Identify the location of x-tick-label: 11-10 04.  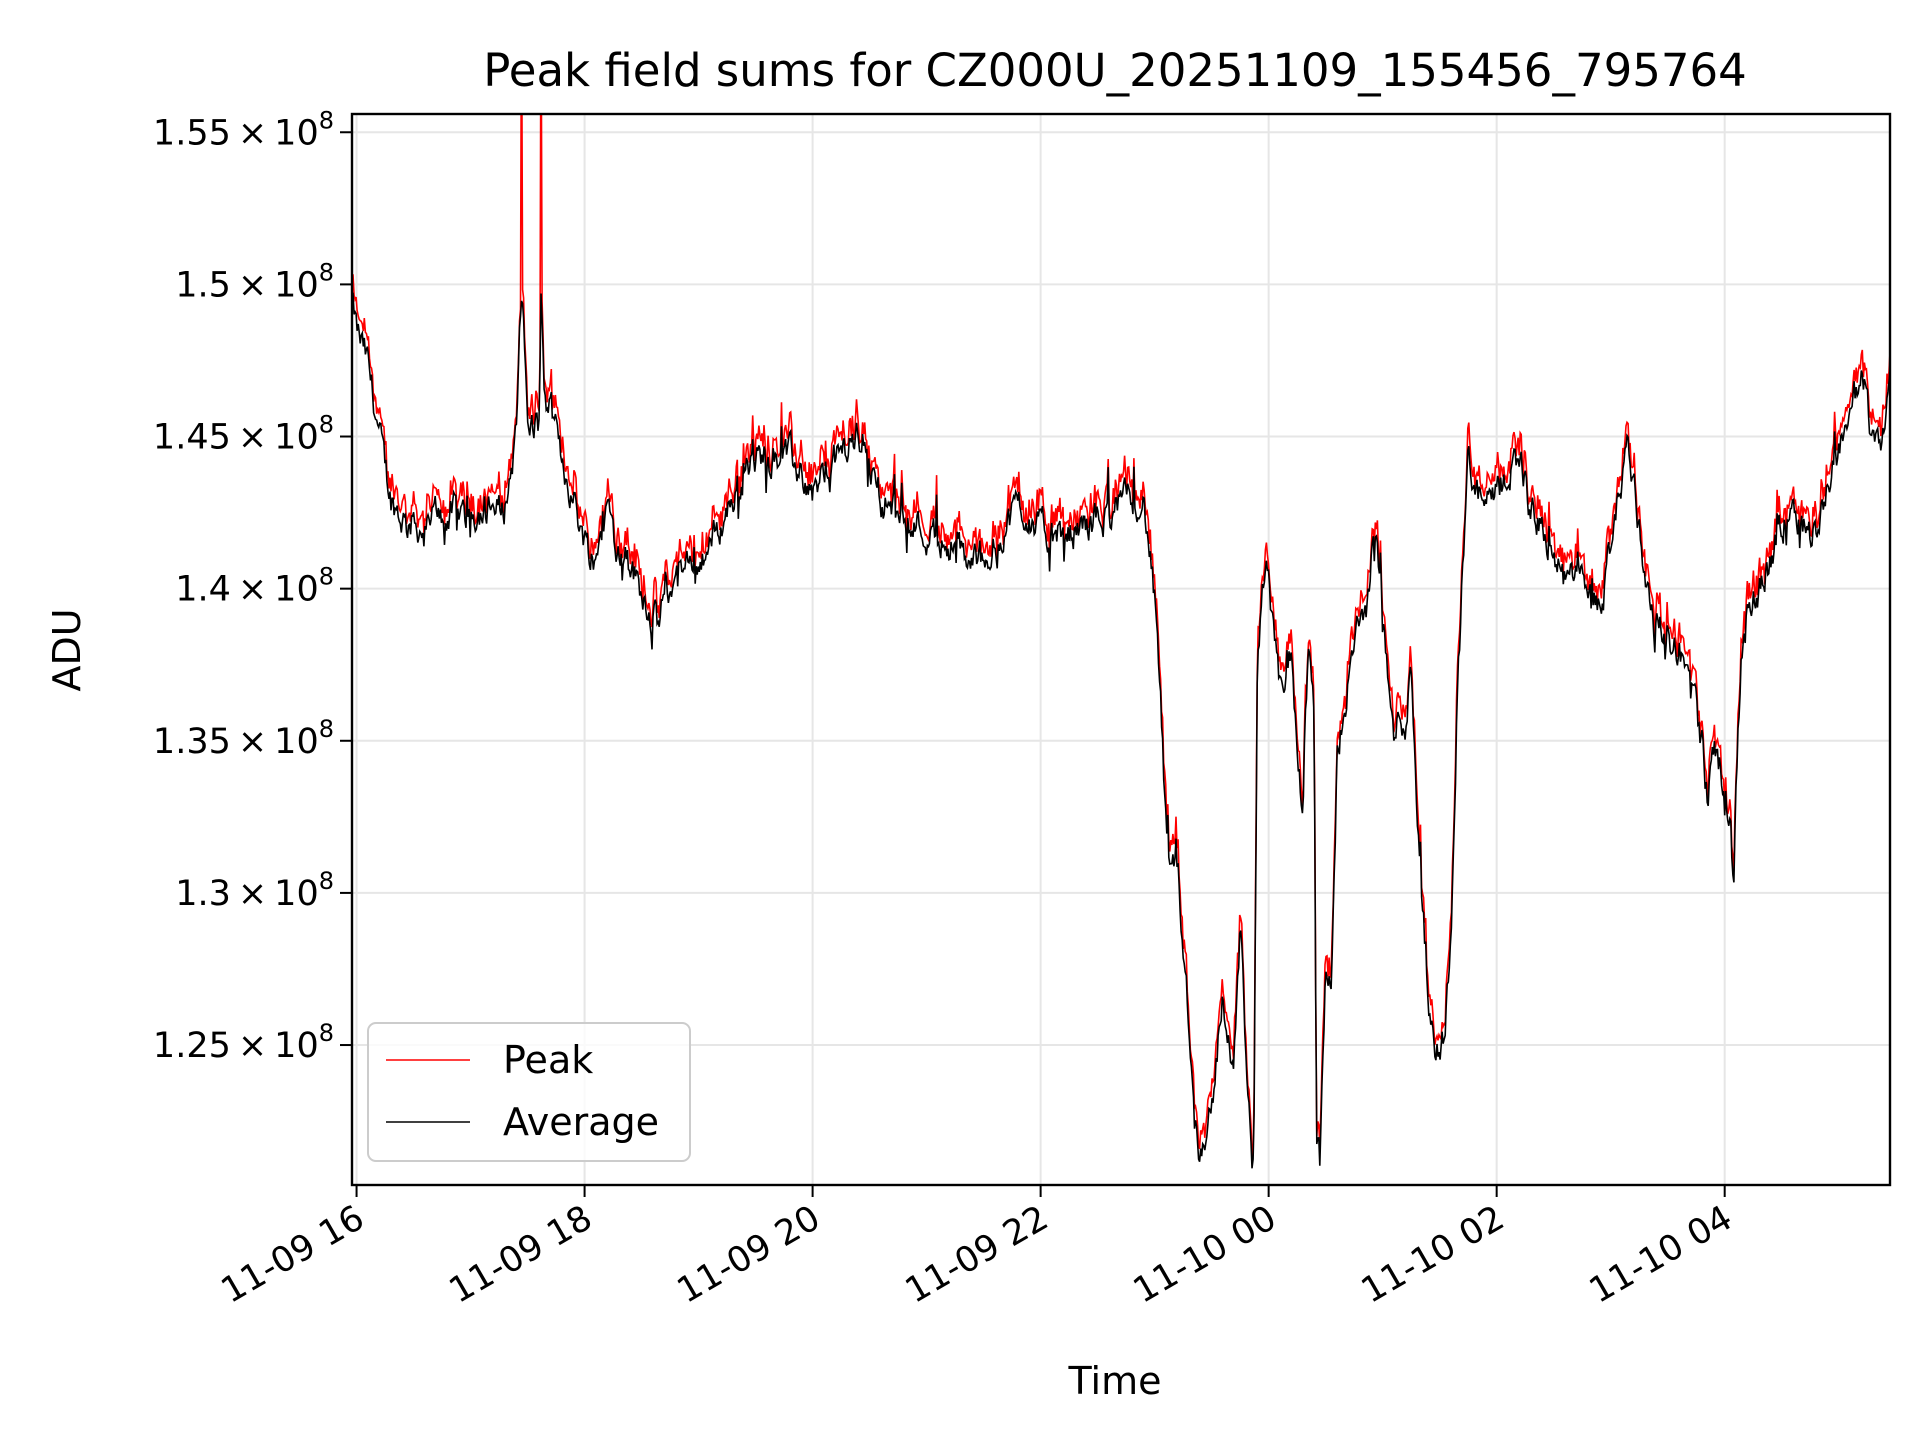
(1661, 1254).